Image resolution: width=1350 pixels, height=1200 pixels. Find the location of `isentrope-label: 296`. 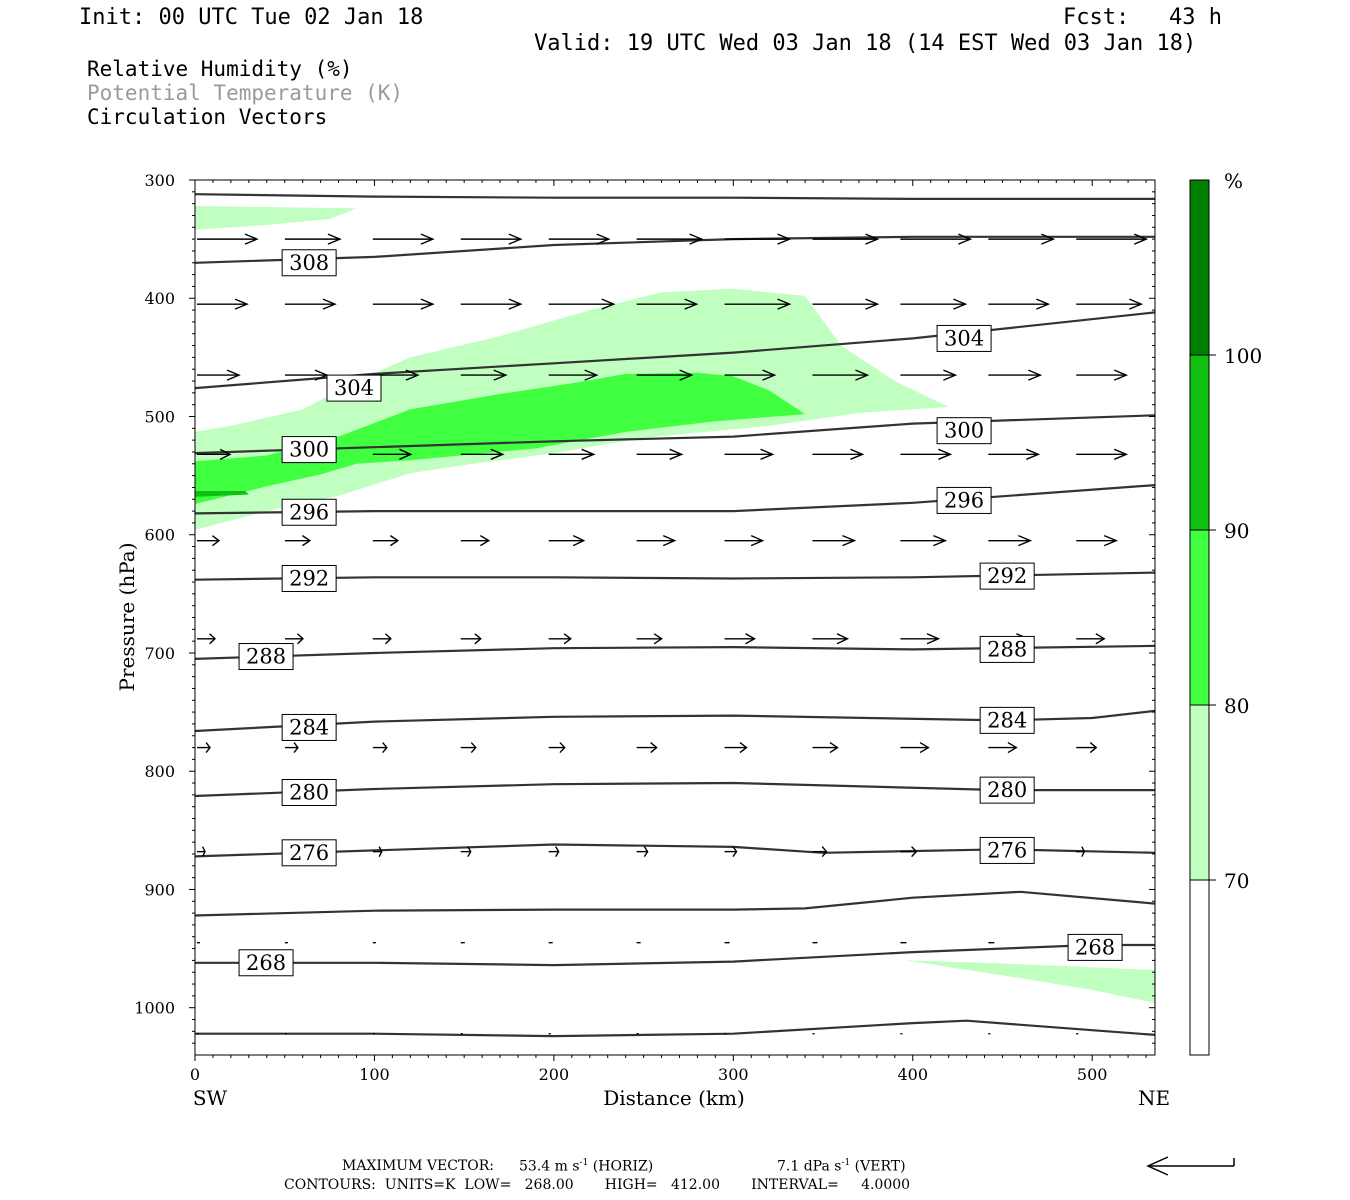

isentrope-label: 296 is located at coordinates (964, 500).